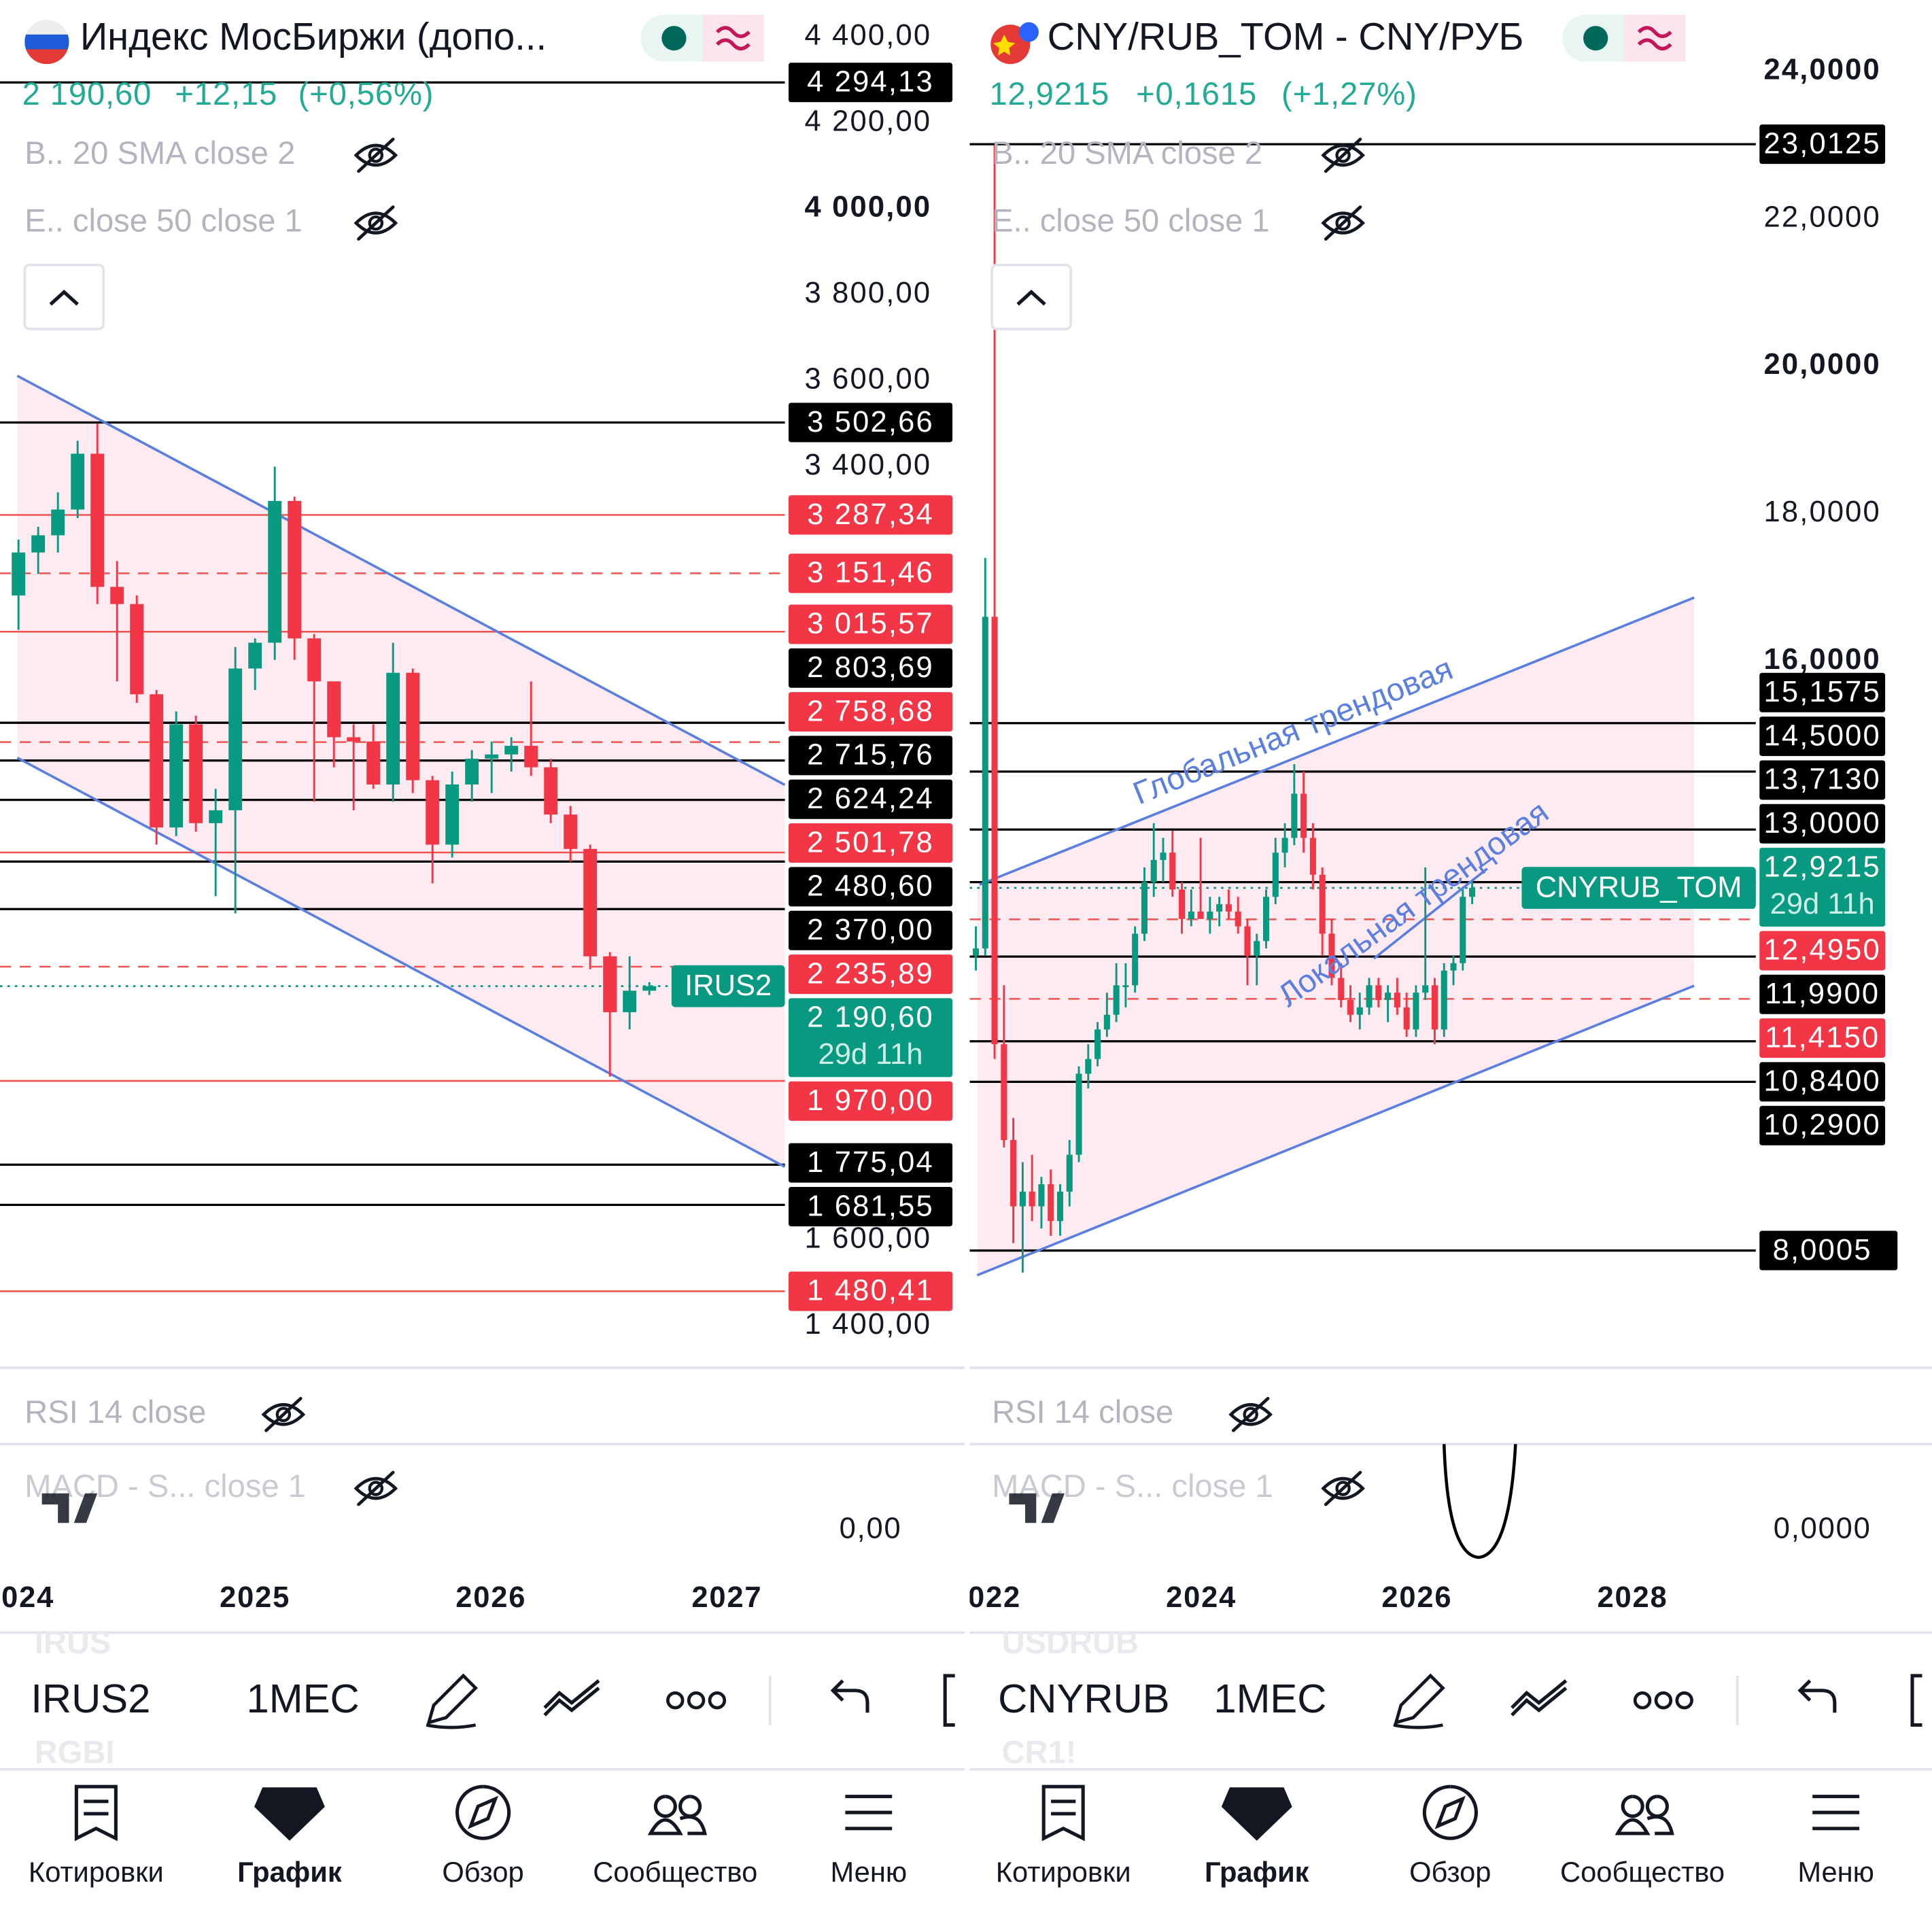  Describe the element at coordinates (1132, 1486) in the screenshot. I see `macd-legend: MACD - S... close 1` at that location.